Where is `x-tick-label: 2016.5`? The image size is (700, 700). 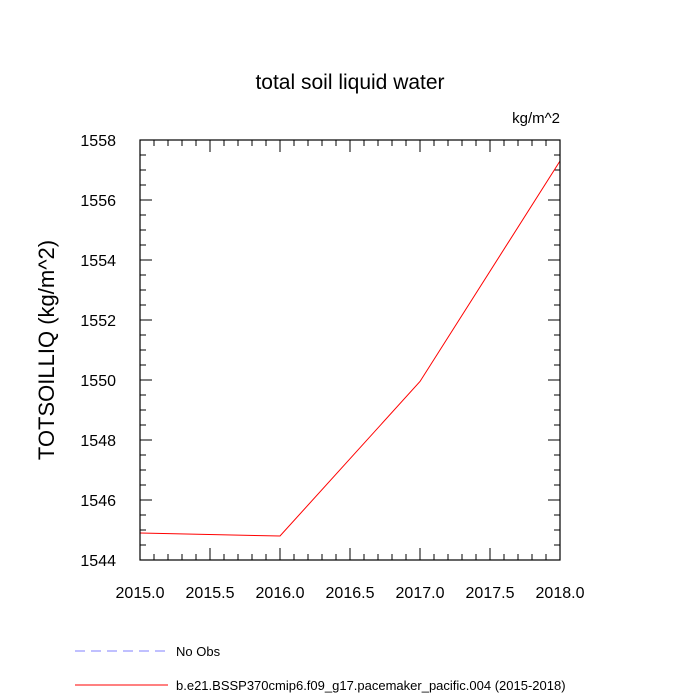
x-tick-label: 2016.5 is located at coordinates (350, 593).